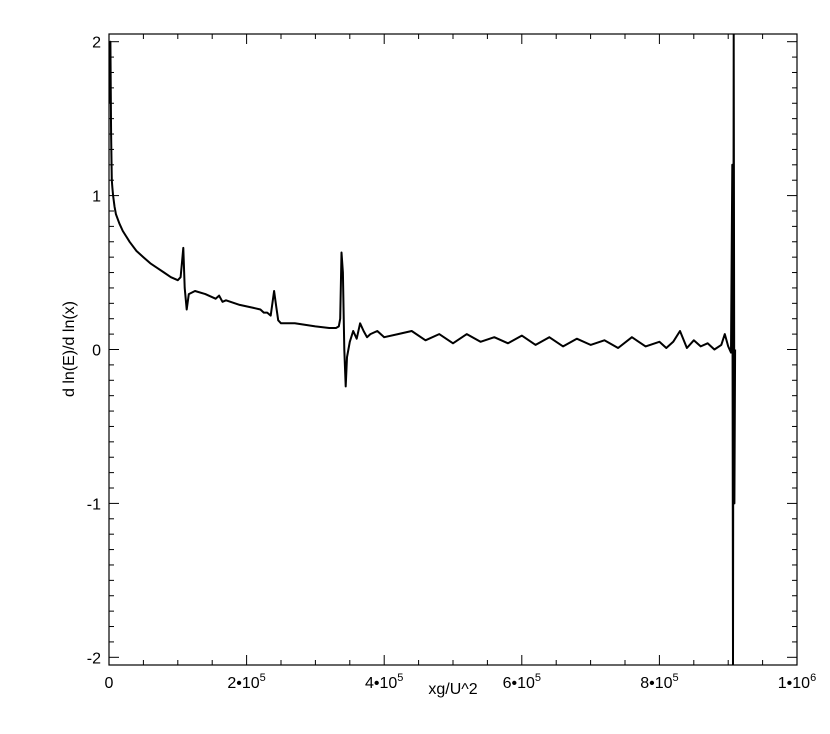  Describe the element at coordinates (69, 349) in the screenshot. I see `y-axis-label: d ln(E)/d ln(x)` at that location.